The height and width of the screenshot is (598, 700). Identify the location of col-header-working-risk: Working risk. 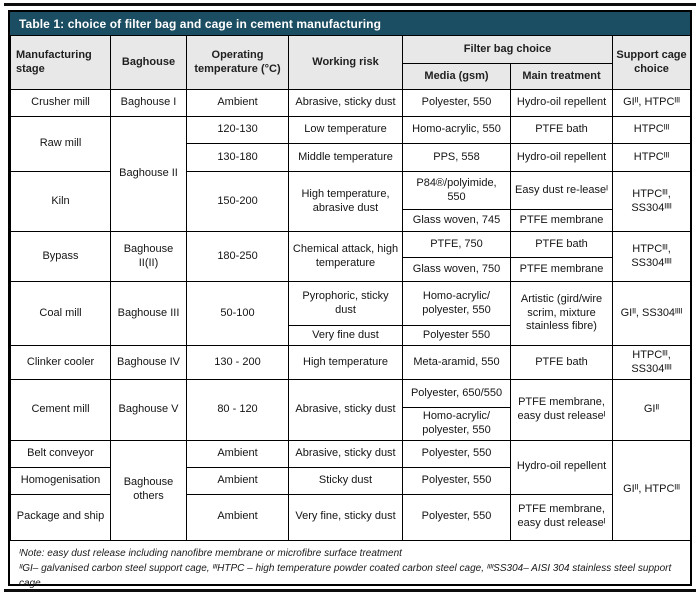
(345, 62).